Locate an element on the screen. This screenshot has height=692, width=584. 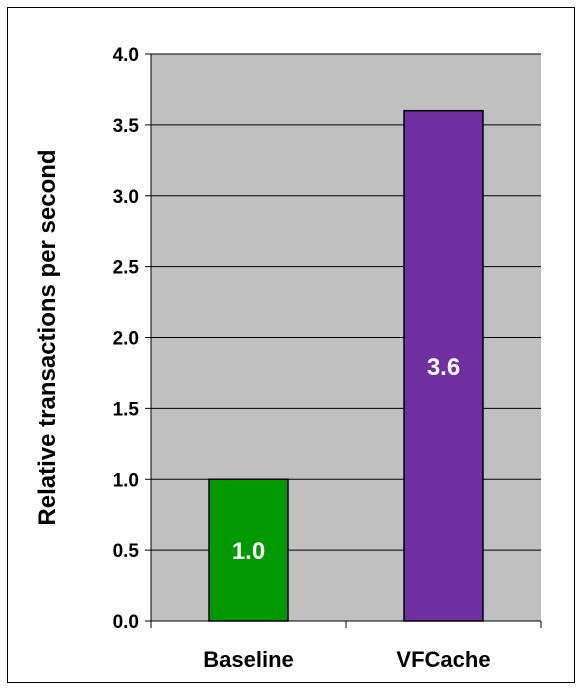
data-label-vfcache: 3.6 is located at coordinates (443, 367).